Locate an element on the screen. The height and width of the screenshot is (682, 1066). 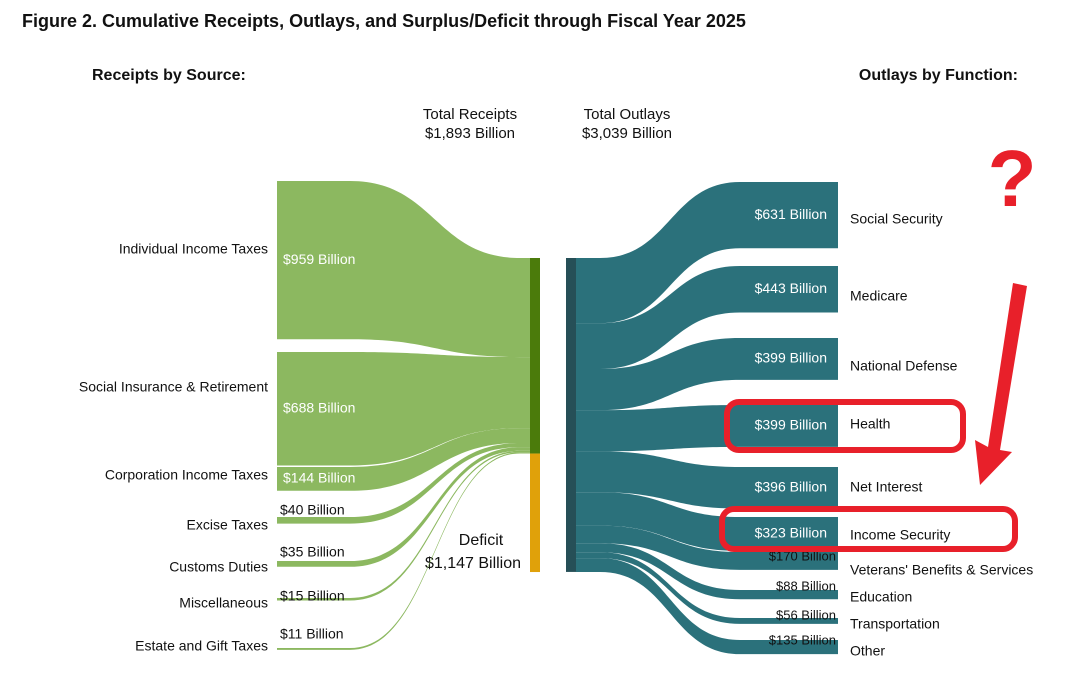
value-label: $88 Billion is located at coordinates (806, 585).